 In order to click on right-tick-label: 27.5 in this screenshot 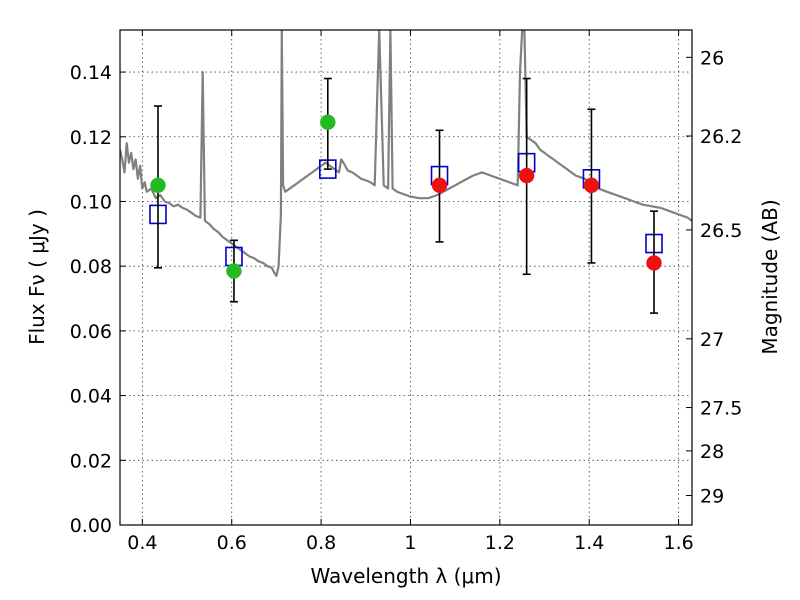, I will do `click(721, 409)`.